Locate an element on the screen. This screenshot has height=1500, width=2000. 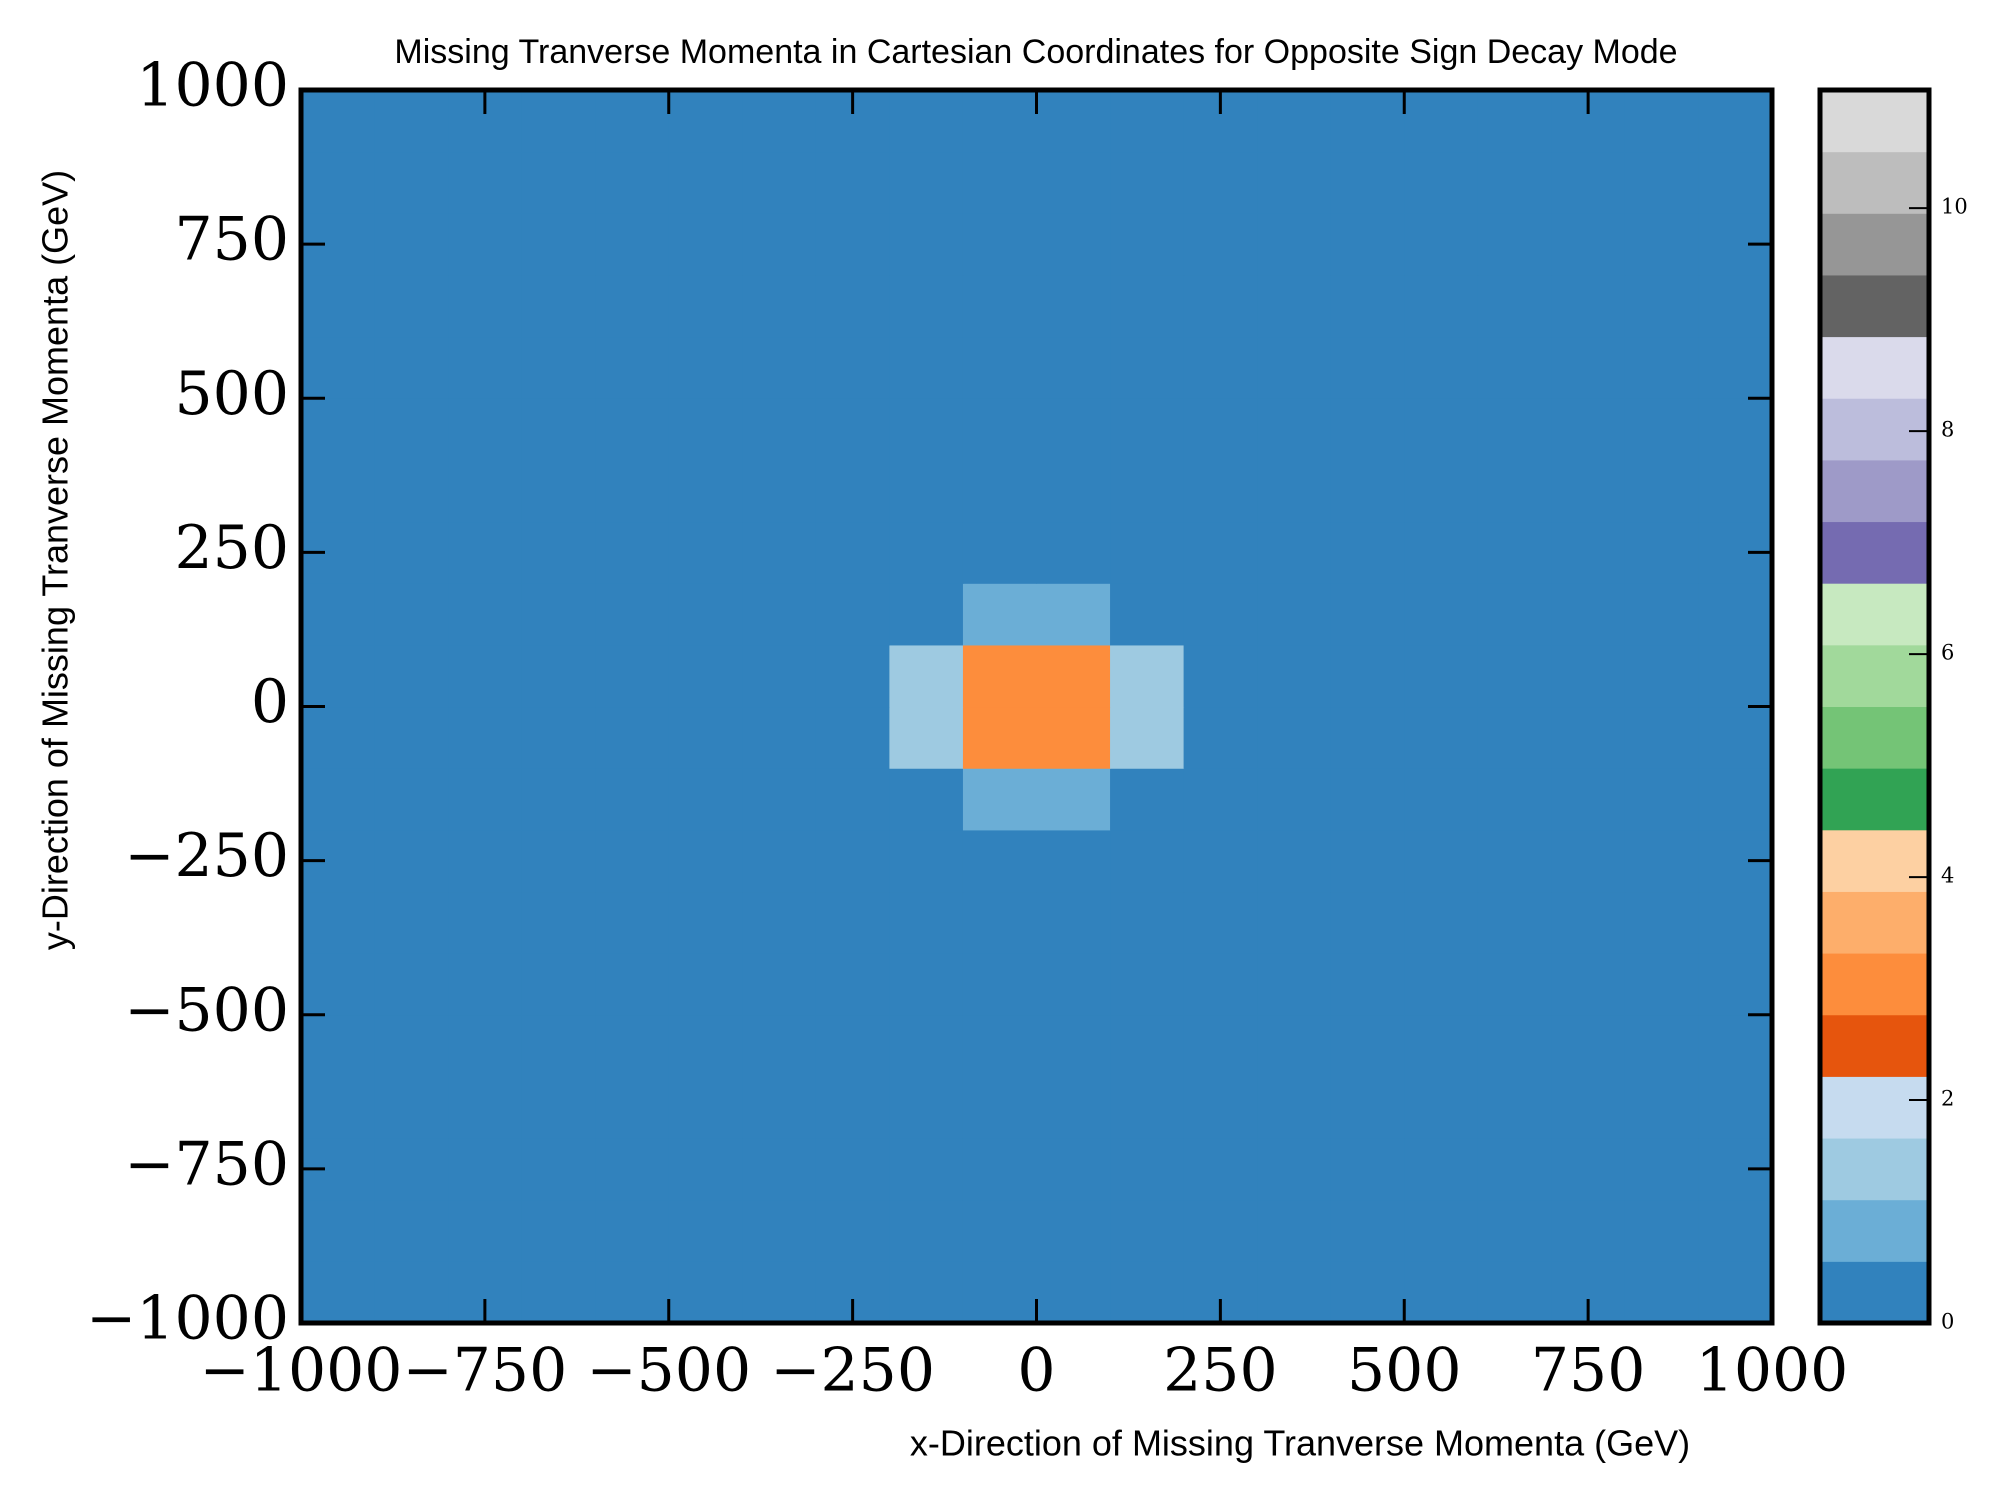
y-tick-label: 750 is located at coordinates (231, 240).